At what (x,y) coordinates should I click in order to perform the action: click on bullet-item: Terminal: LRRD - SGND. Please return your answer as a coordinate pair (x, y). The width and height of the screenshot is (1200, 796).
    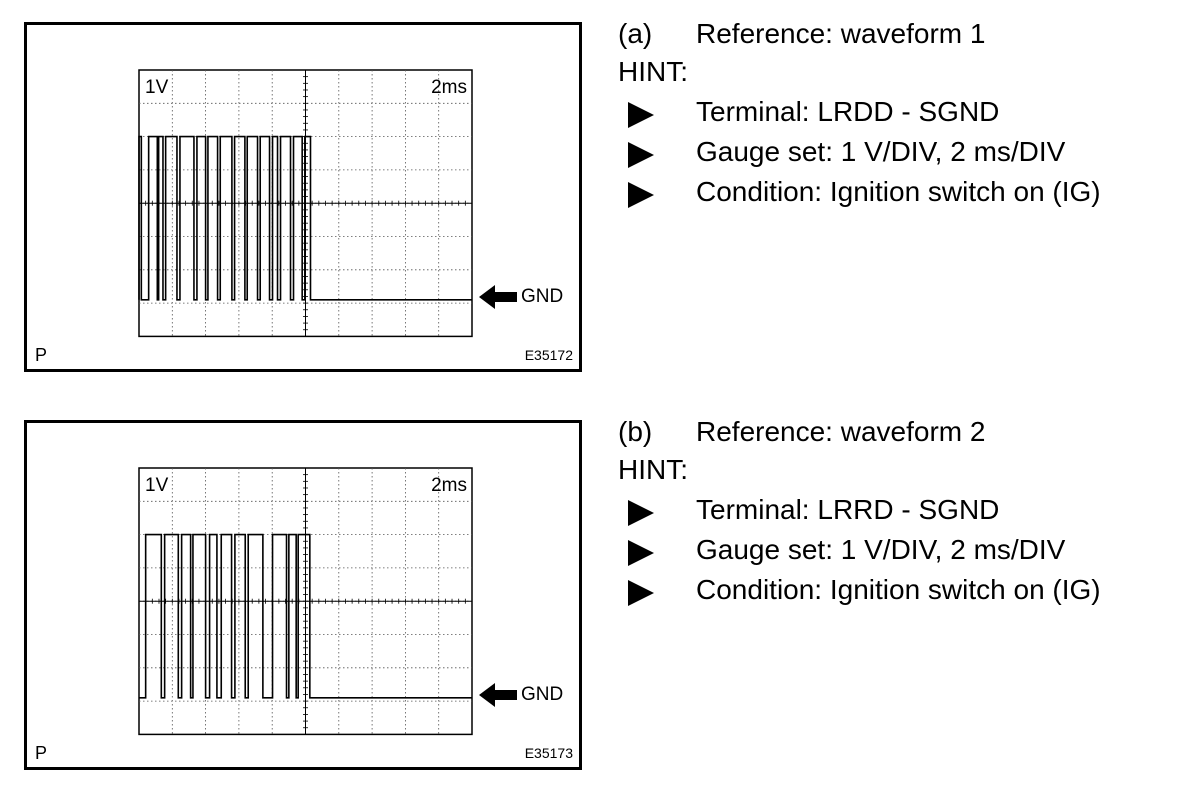
    Looking at the image, I should click on (903, 510).